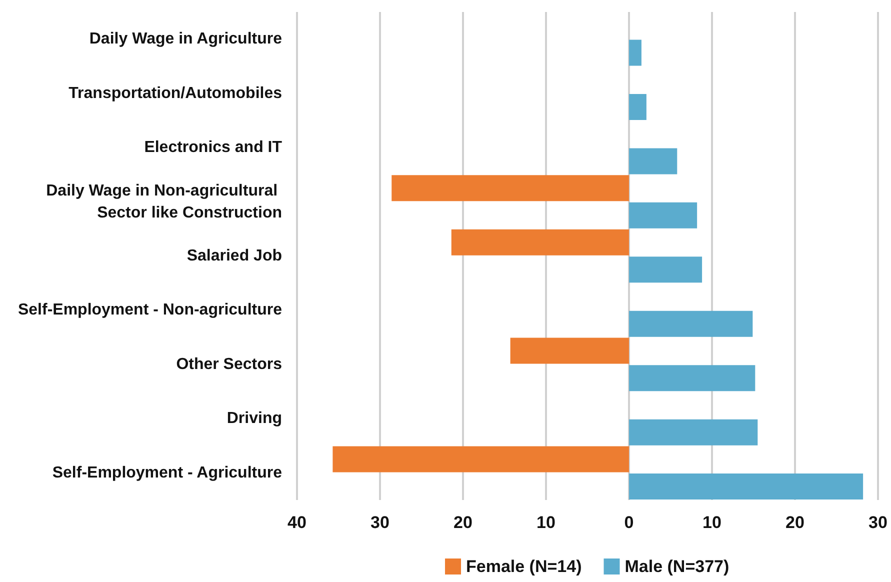 This screenshot has width=891, height=582. I want to click on y-tick-label: Other Sectors, so click(229, 364).